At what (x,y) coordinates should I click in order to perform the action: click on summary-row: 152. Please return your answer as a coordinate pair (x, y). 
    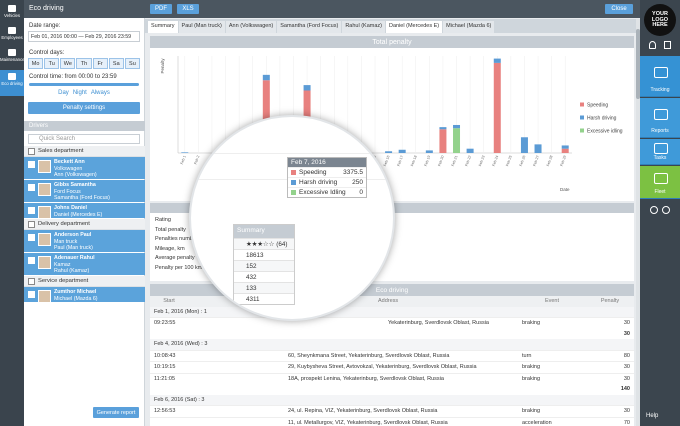
    Looking at the image, I should click on (264, 265).